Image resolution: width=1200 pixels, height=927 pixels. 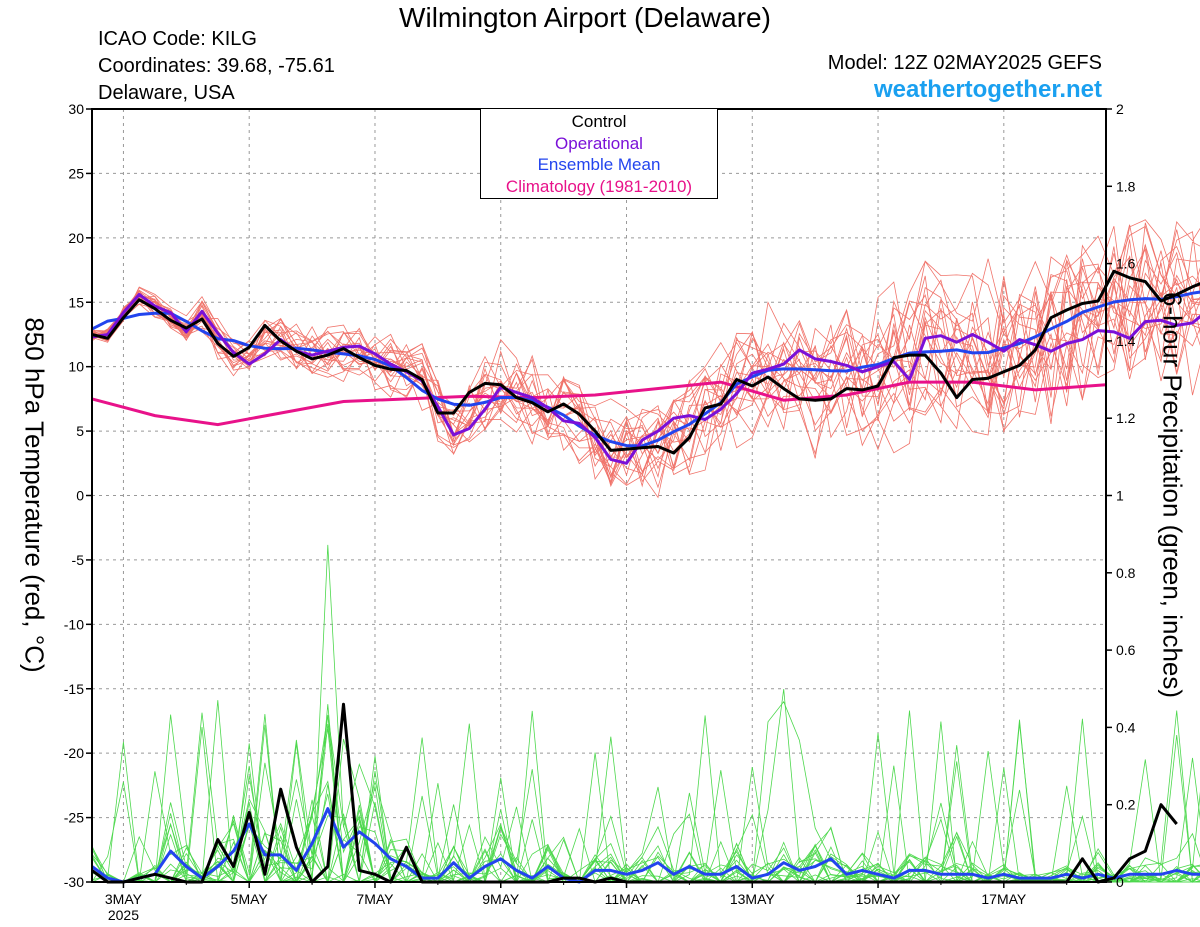 I want to click on x-tick-label: 17MAY, so click(x=1004, y=899).